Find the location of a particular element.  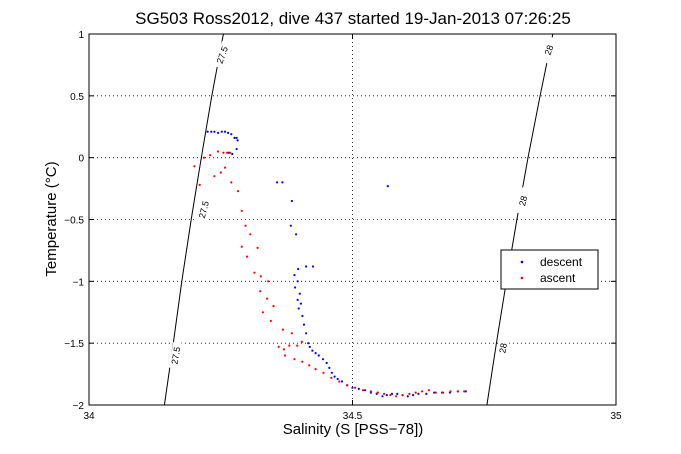

contour-label: 27.5 is located at coordinates (204, 209).